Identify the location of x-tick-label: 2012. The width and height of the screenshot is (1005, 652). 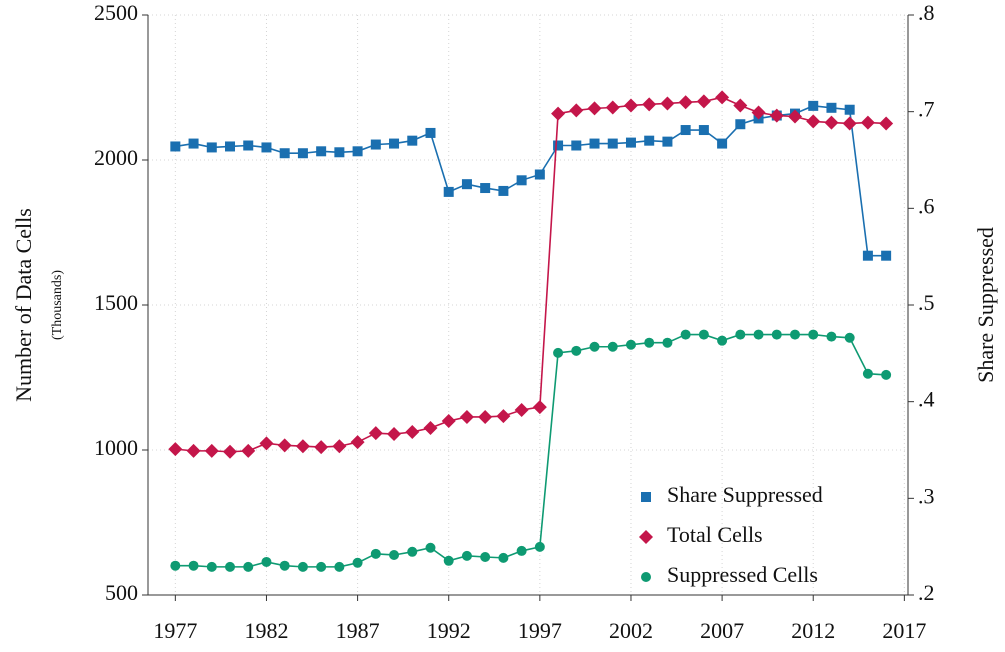
(813, 630).